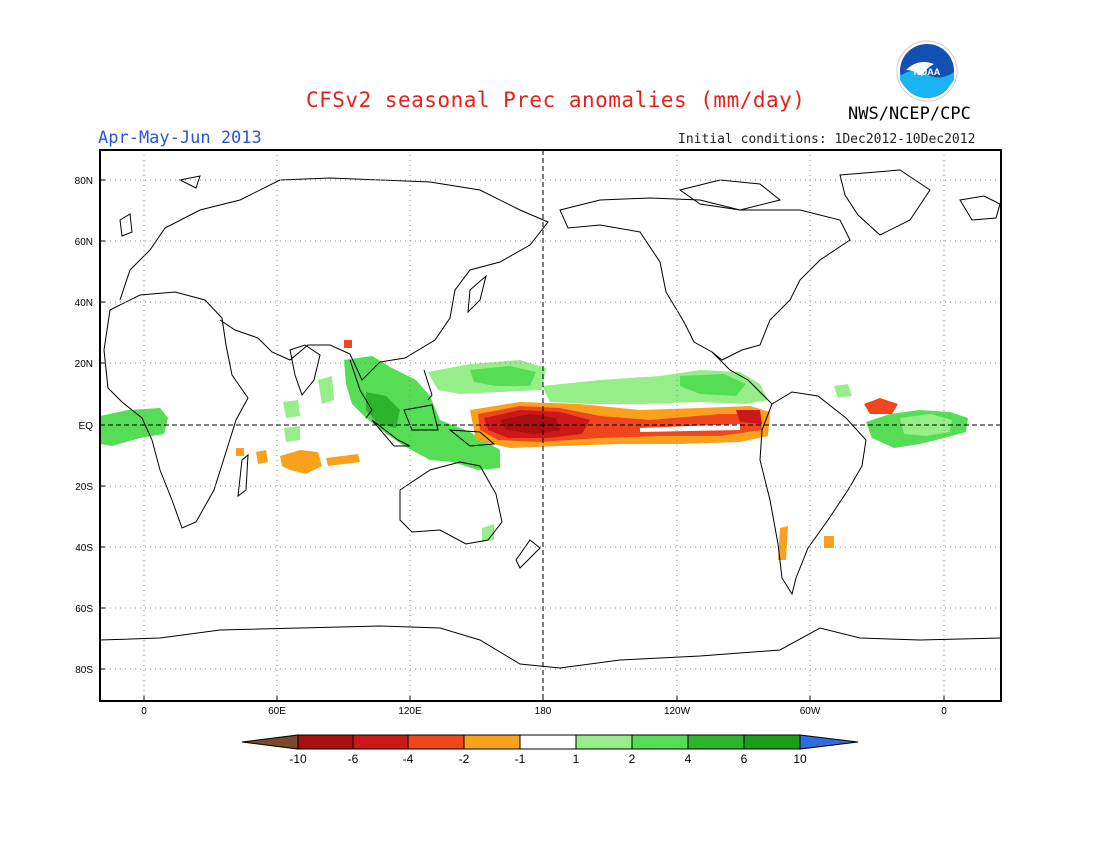 This screenshot has width=1100, height=850. What do you see at coordinates (749, 417) in the screenshot?
I see `dry-anomaly-east-pacific-core` at bounding box center [749, 417].